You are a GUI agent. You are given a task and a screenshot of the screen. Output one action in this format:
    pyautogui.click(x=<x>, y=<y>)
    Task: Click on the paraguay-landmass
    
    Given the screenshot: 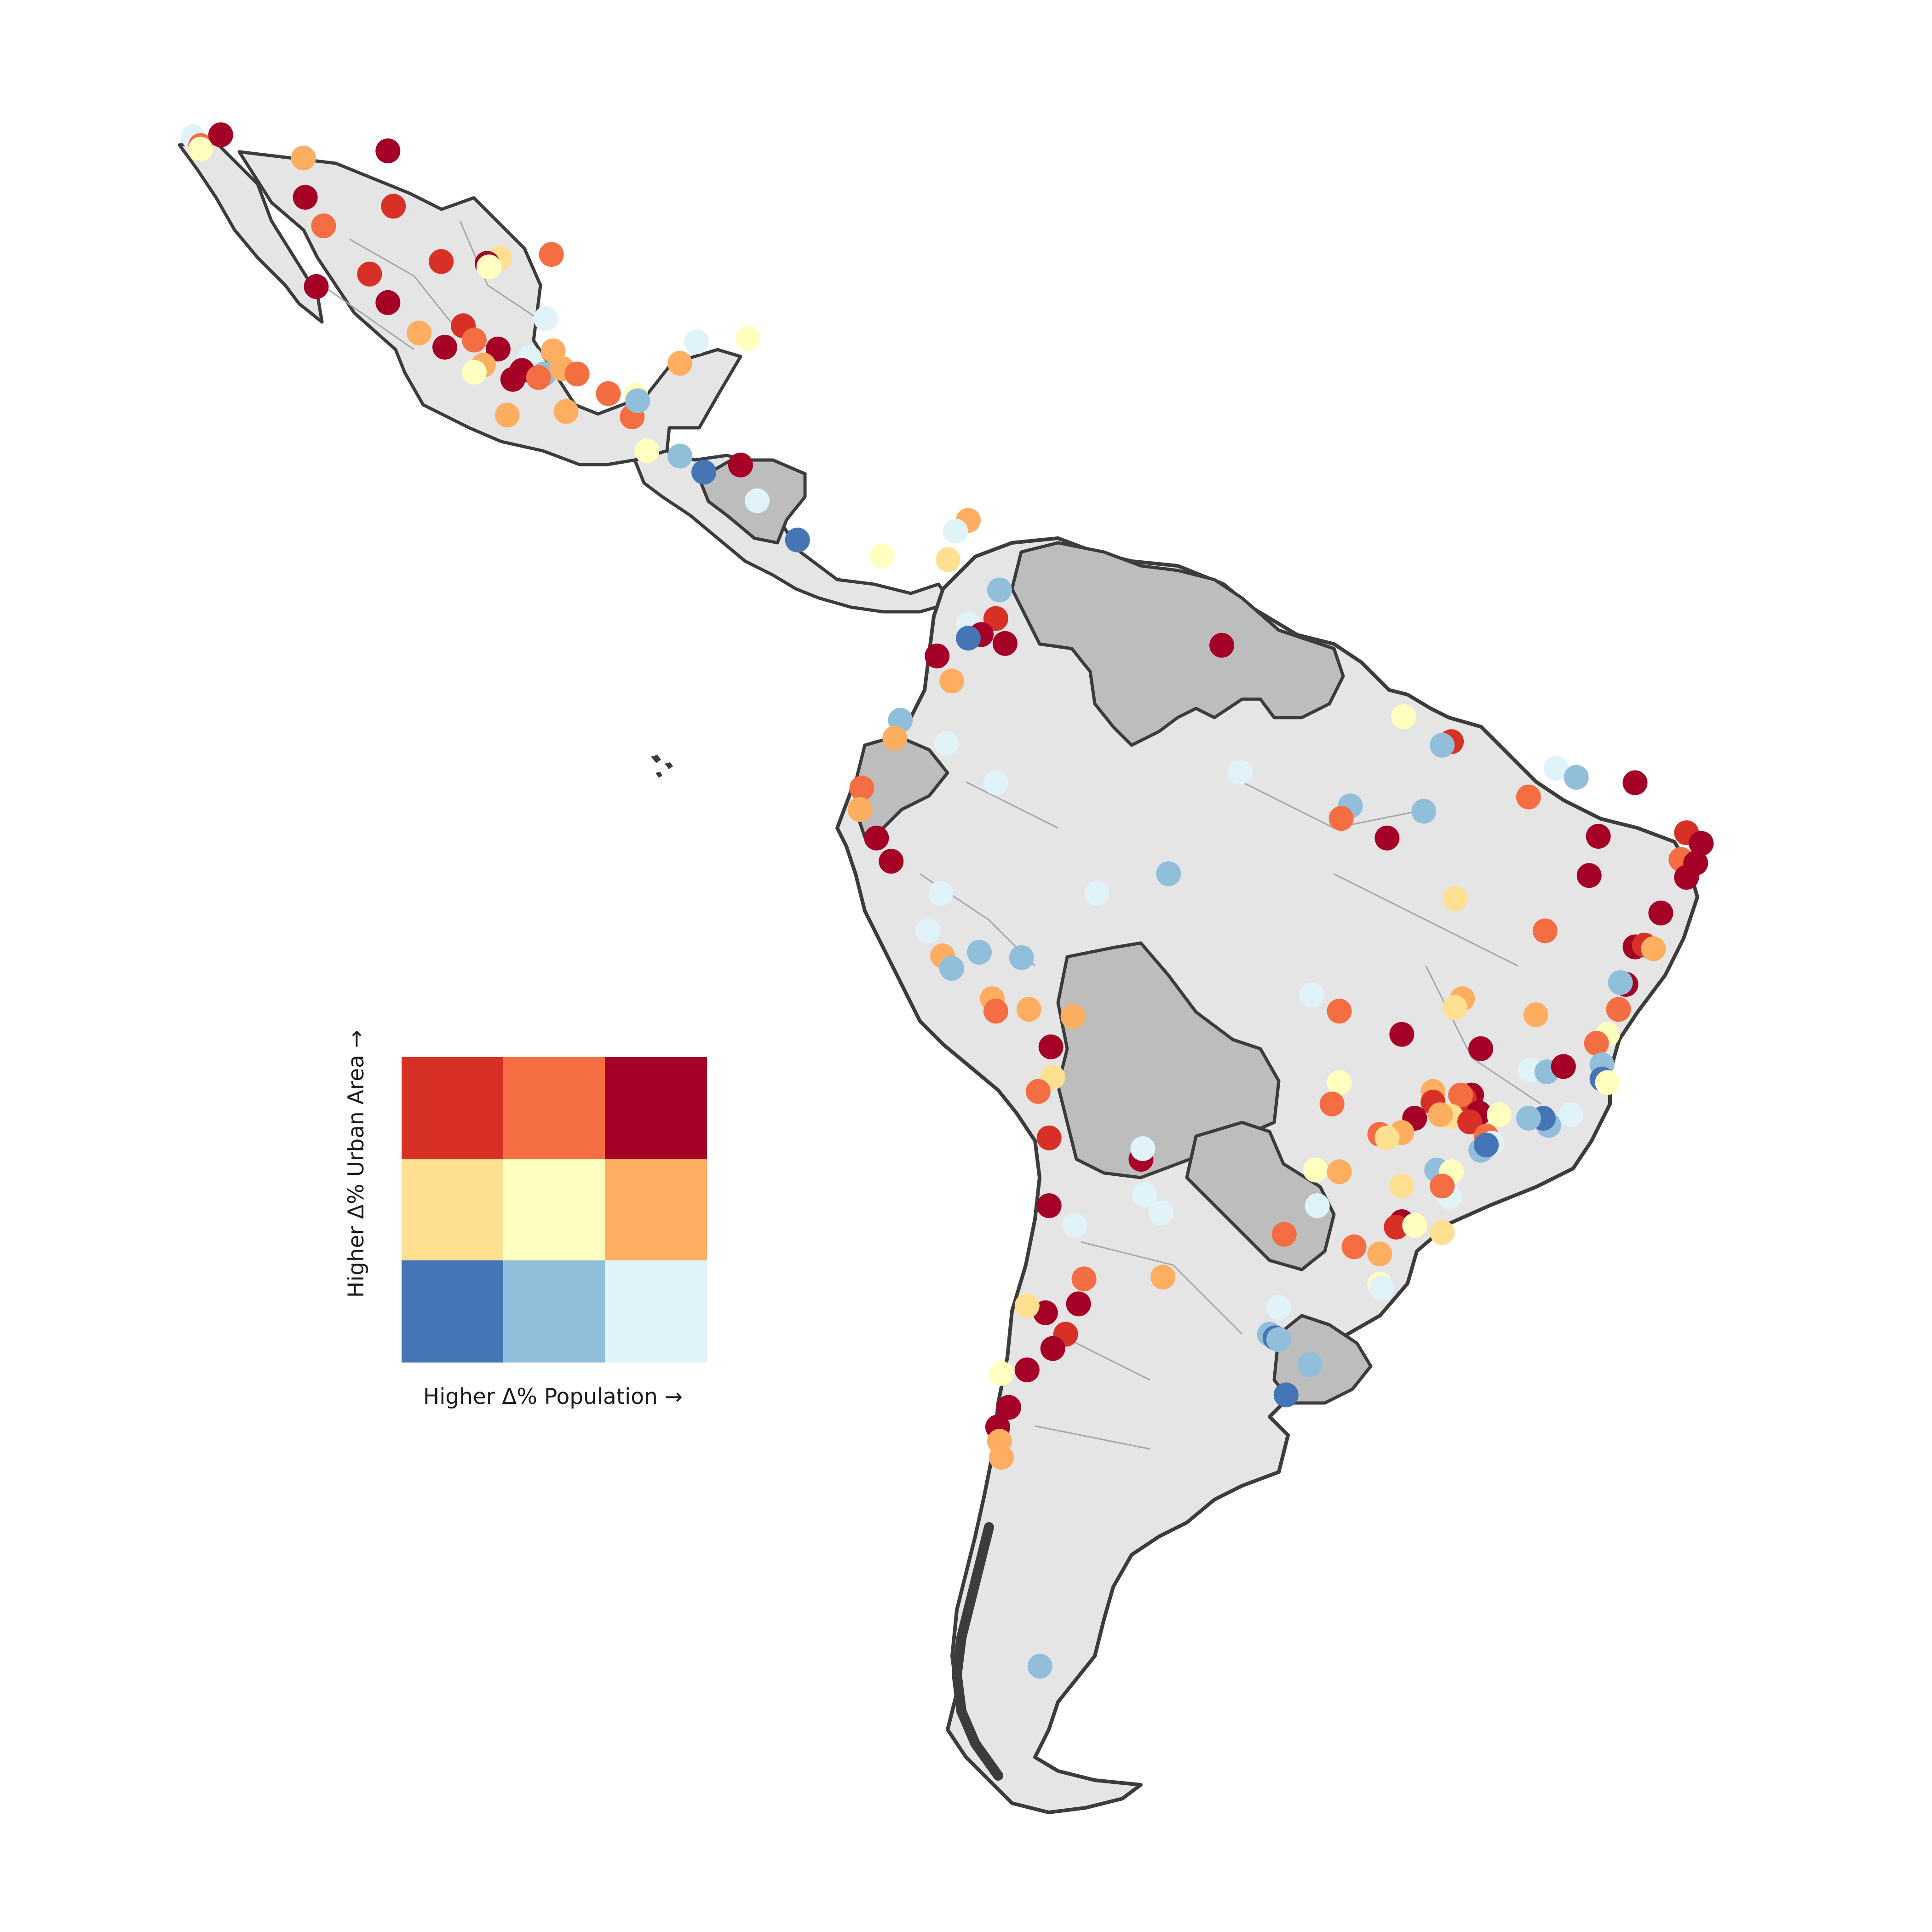 What is the action you would take?
    pyautogui.click(x=1260, y=1196)
    